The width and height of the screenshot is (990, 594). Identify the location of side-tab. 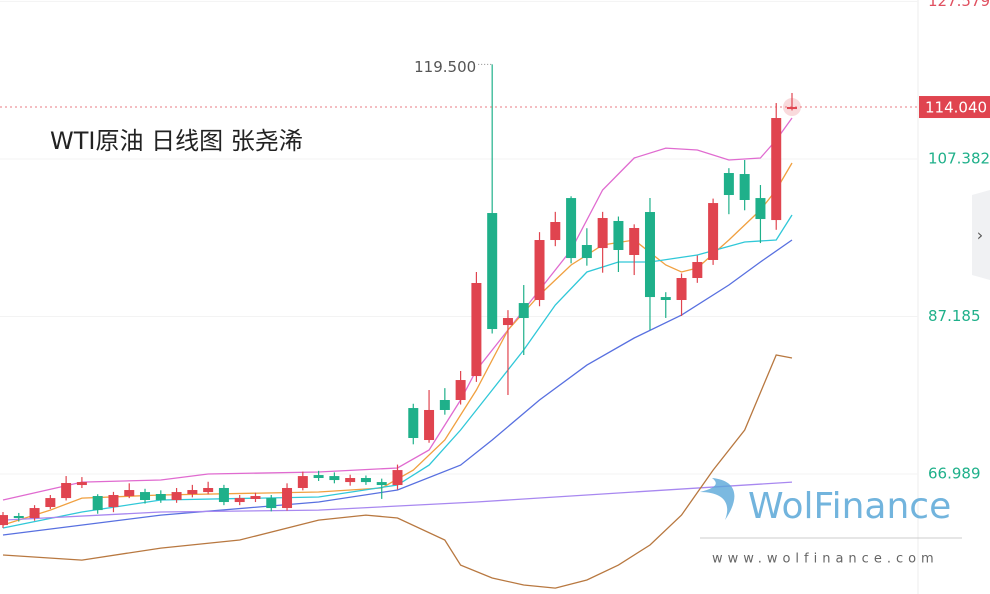
(981, 235).